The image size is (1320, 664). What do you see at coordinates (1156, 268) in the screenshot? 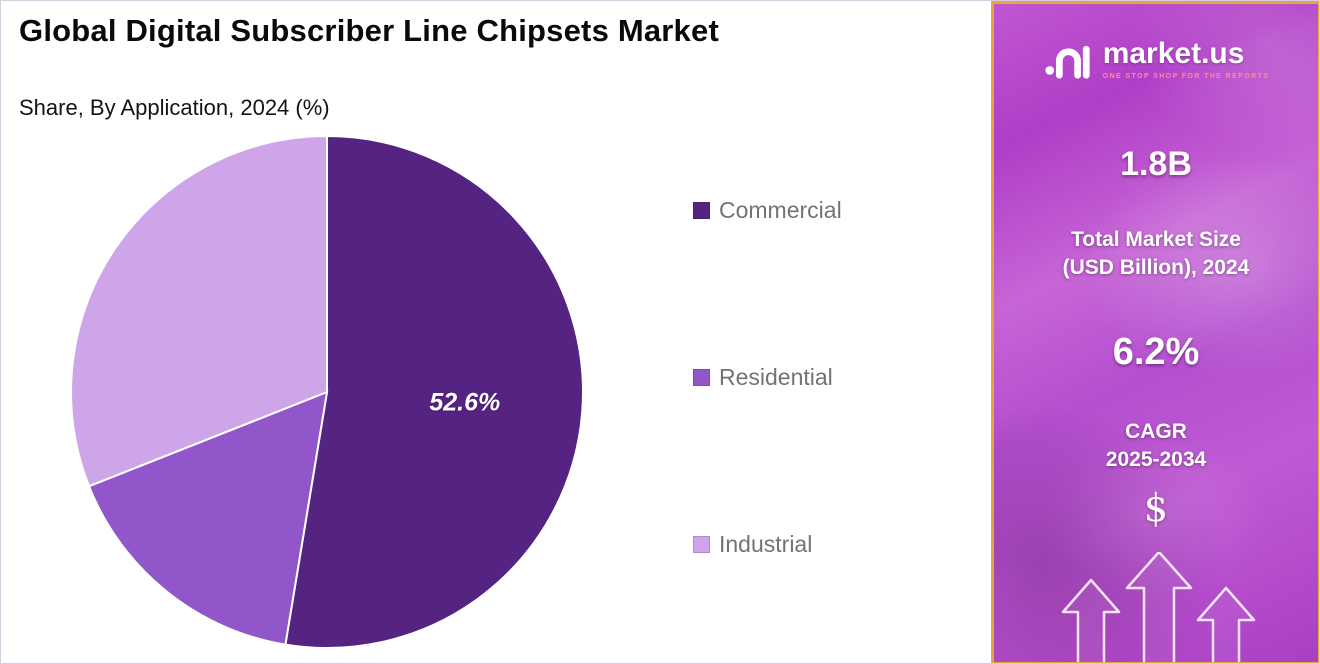
I see `market-size-label-line2: (USD Billion), 2024` at bounding box center [1156, 268].